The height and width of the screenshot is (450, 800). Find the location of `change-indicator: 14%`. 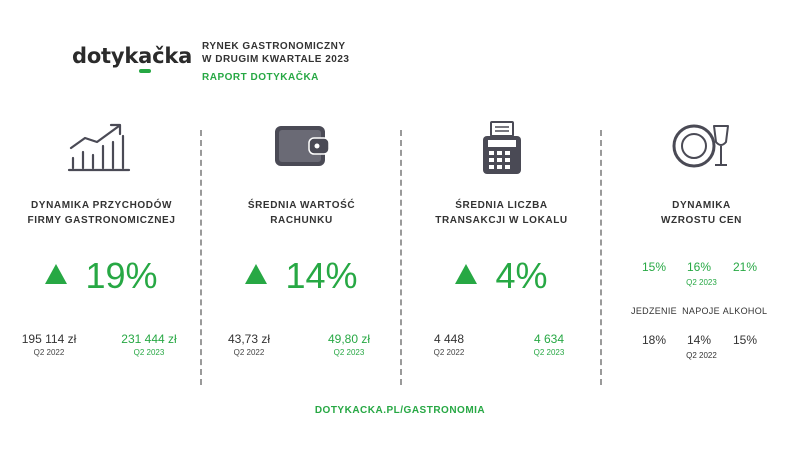

change-indicator: 14% is located at coordinates (301, 275).